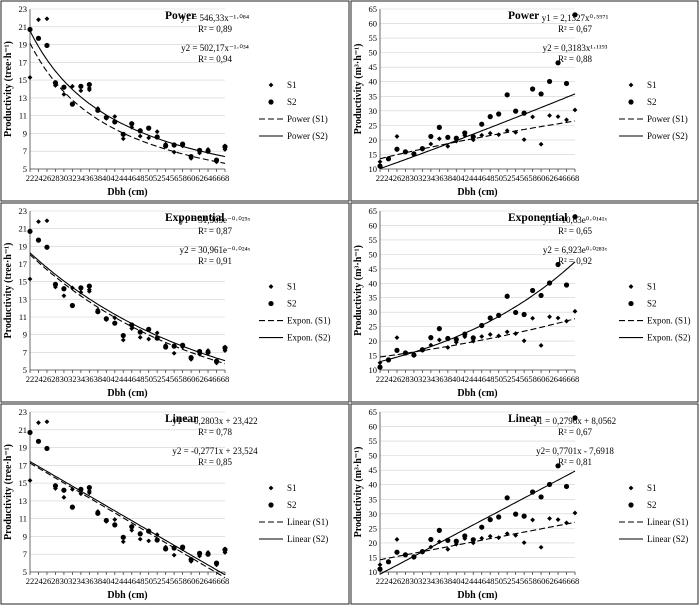 This screenshot has height=605, width=700. What do you see at coordinates (157, 581) in the screenshot?
I see `x-tick-label: 52` at bounding box center [157, 581].